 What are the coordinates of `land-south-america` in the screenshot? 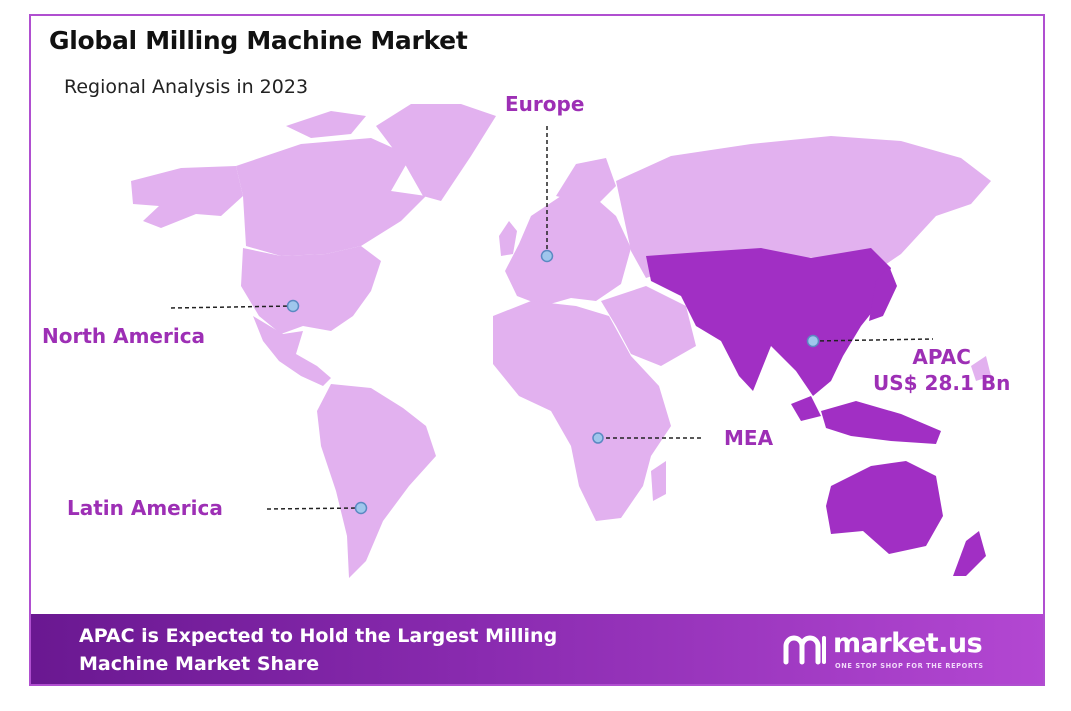 It's located at (376, 481).